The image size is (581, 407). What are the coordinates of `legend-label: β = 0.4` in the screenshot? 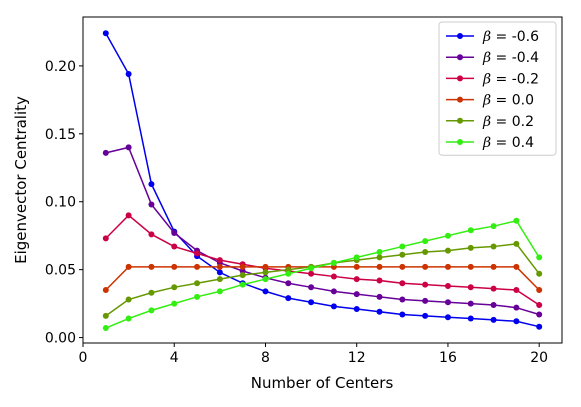 It's located at (508, 143).